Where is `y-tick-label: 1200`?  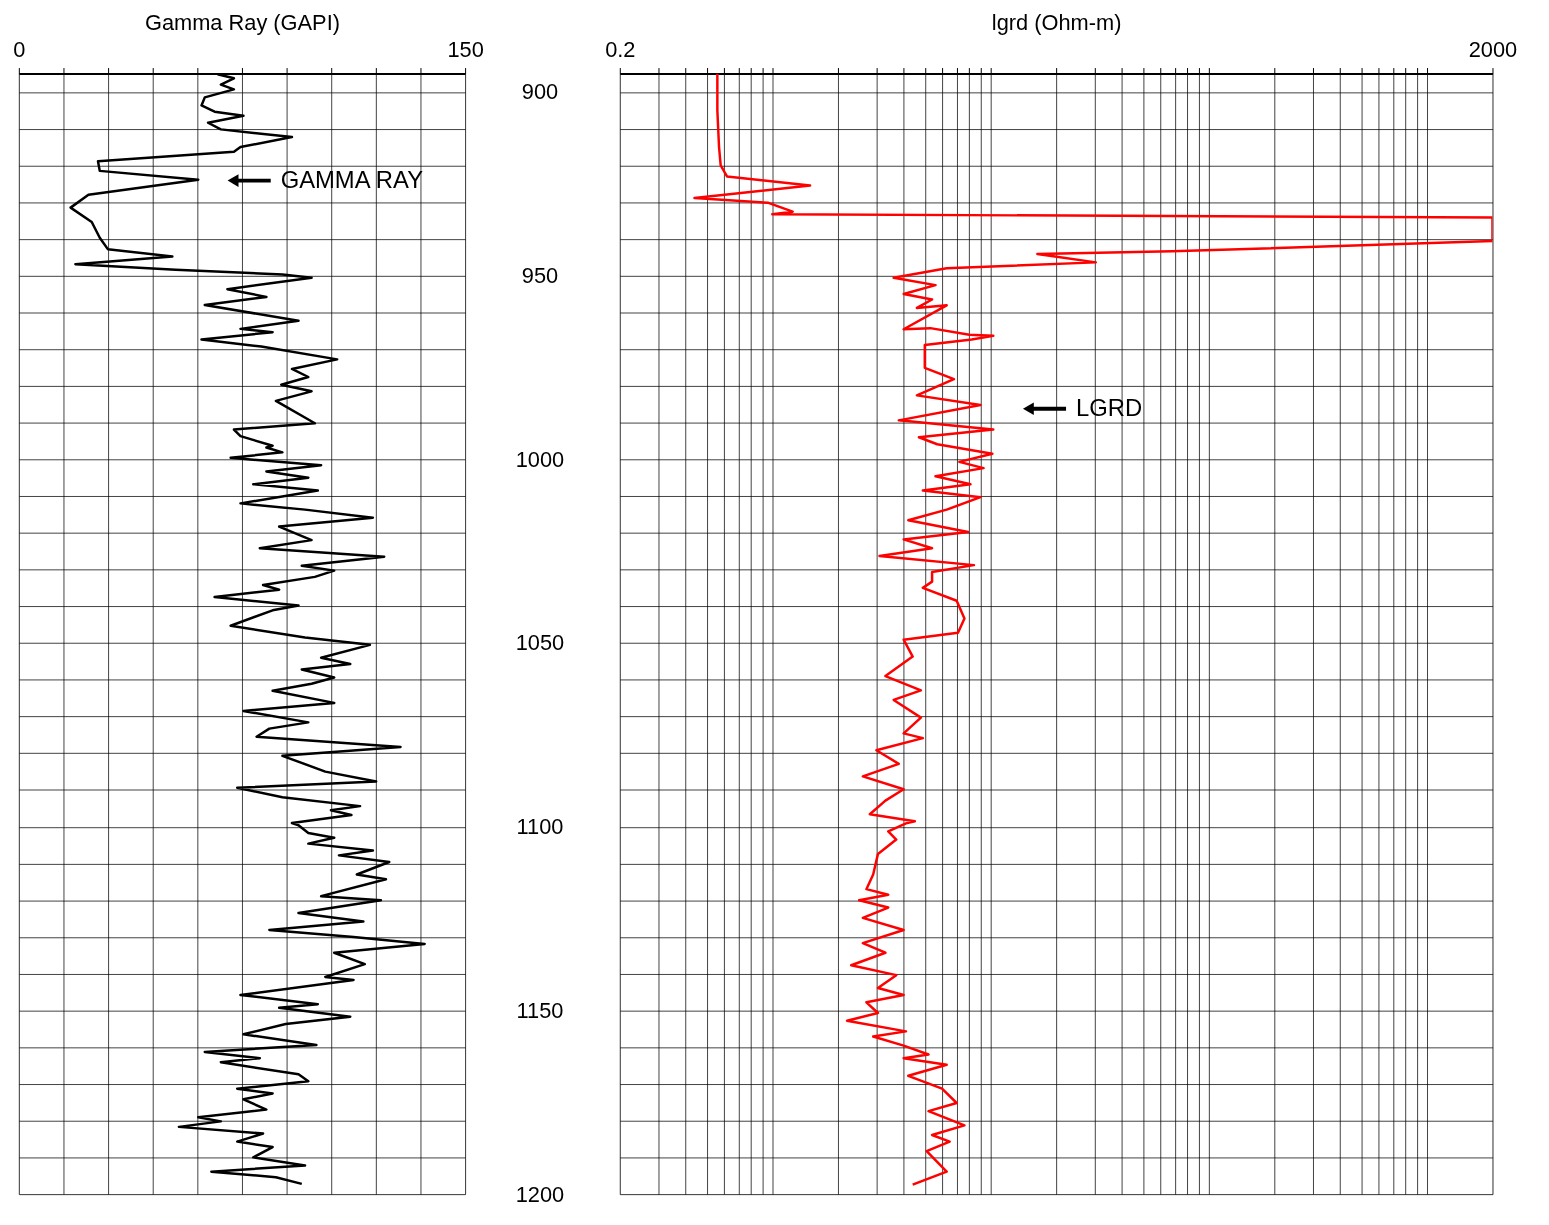 y-tick-label: 1200 is located at coordinates (540, 1194).